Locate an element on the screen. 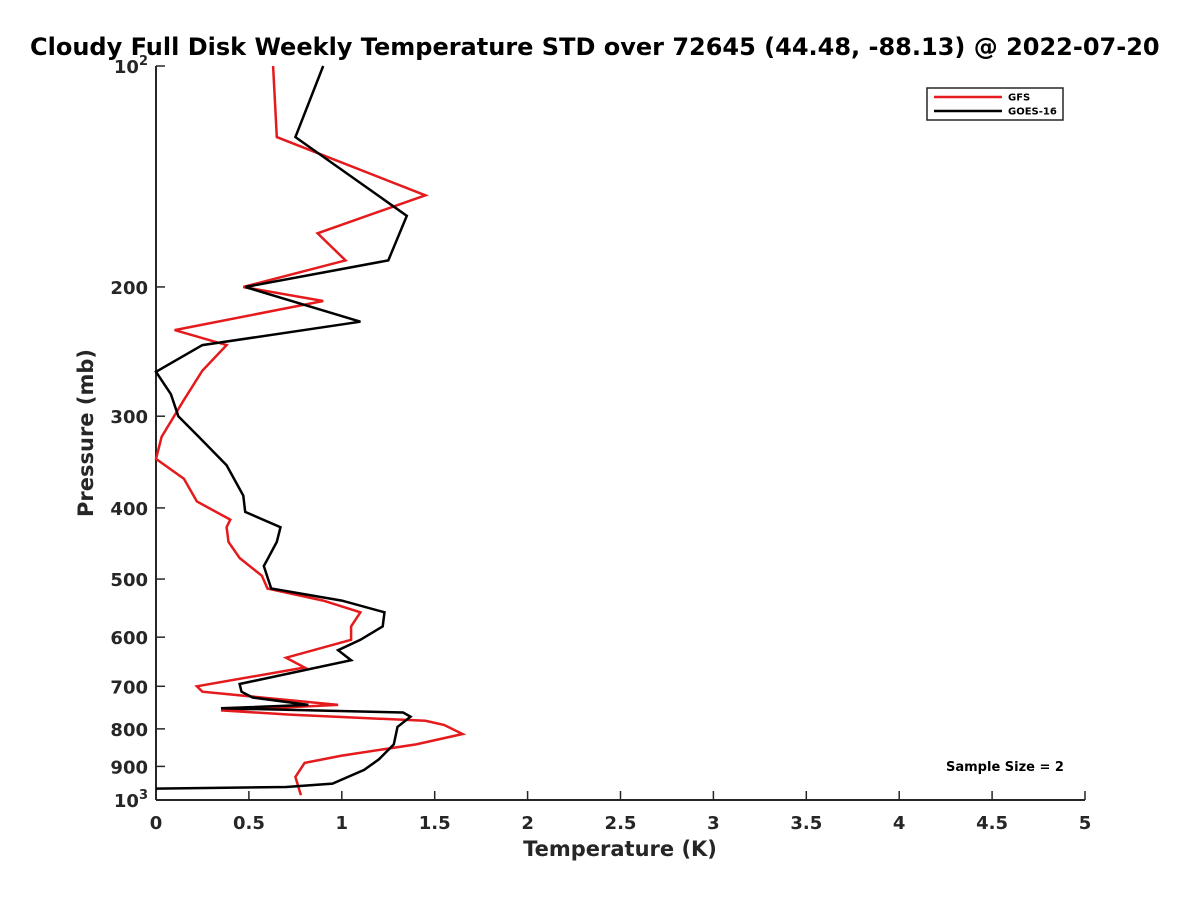 Image resolution: width=1200 pixels, height=900 pixels. x-tick-label: 2.5 is located at coordinates (621, 823).